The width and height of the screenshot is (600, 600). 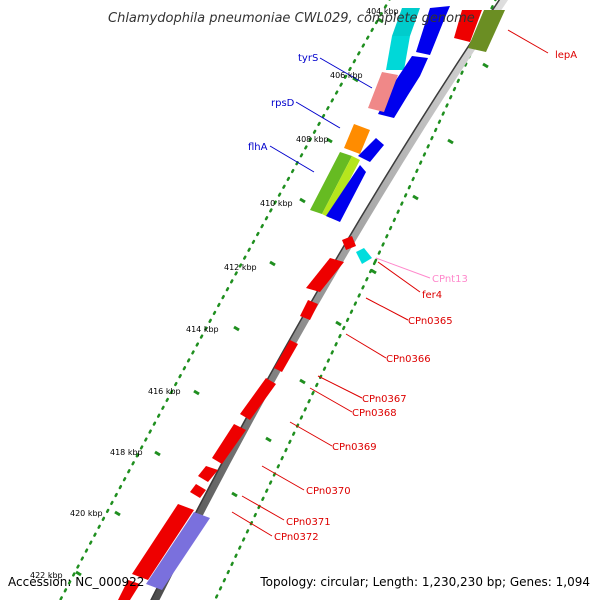 I want to click on kbp-label: 416 kbp, so click(x=164, y=391).